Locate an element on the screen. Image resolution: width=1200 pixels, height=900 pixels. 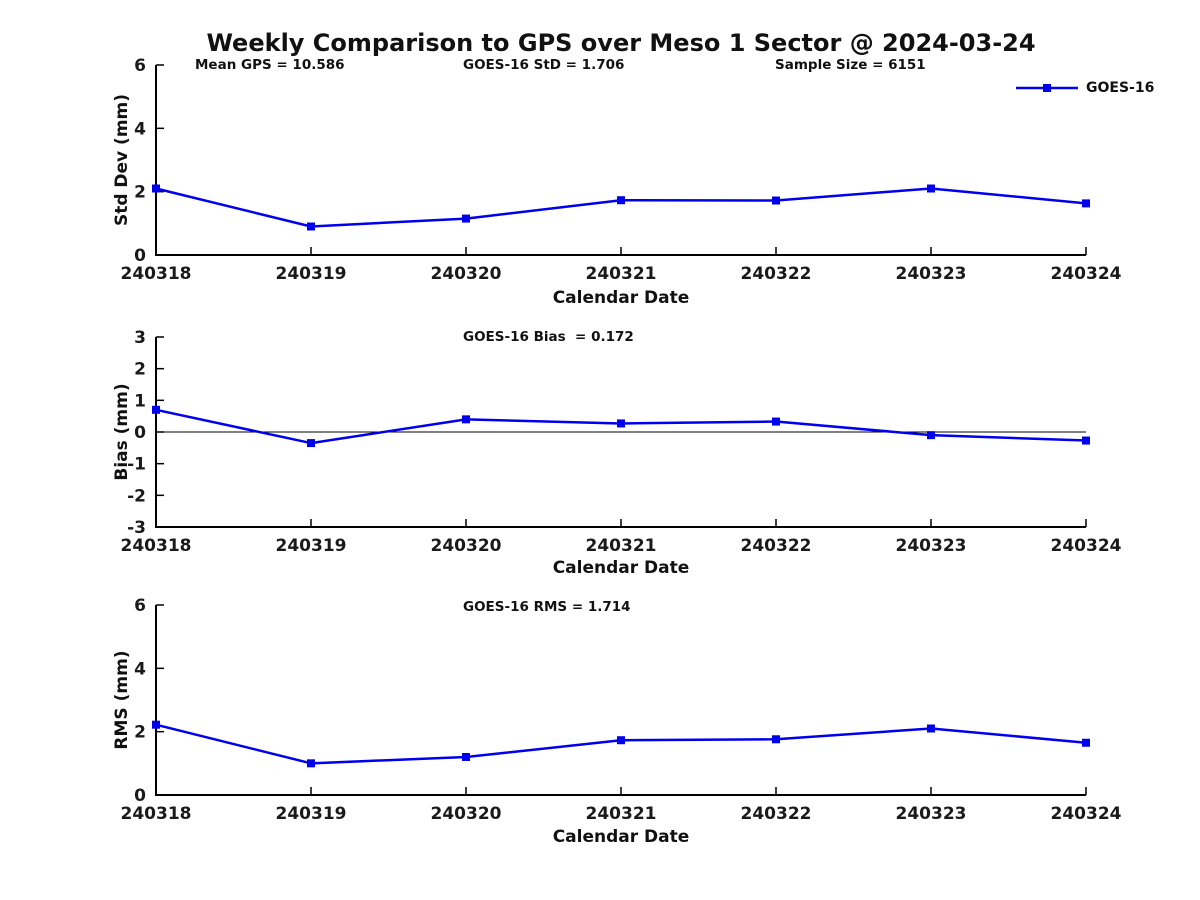
y-tick-label: 3 is located at coordinates (140, 338).